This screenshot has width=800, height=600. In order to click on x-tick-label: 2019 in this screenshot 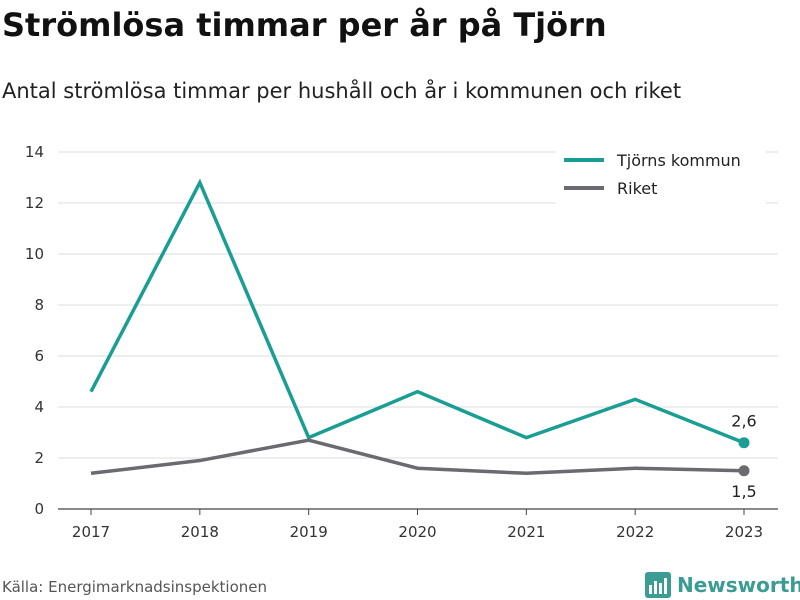, I will do `click(309, 532)`.